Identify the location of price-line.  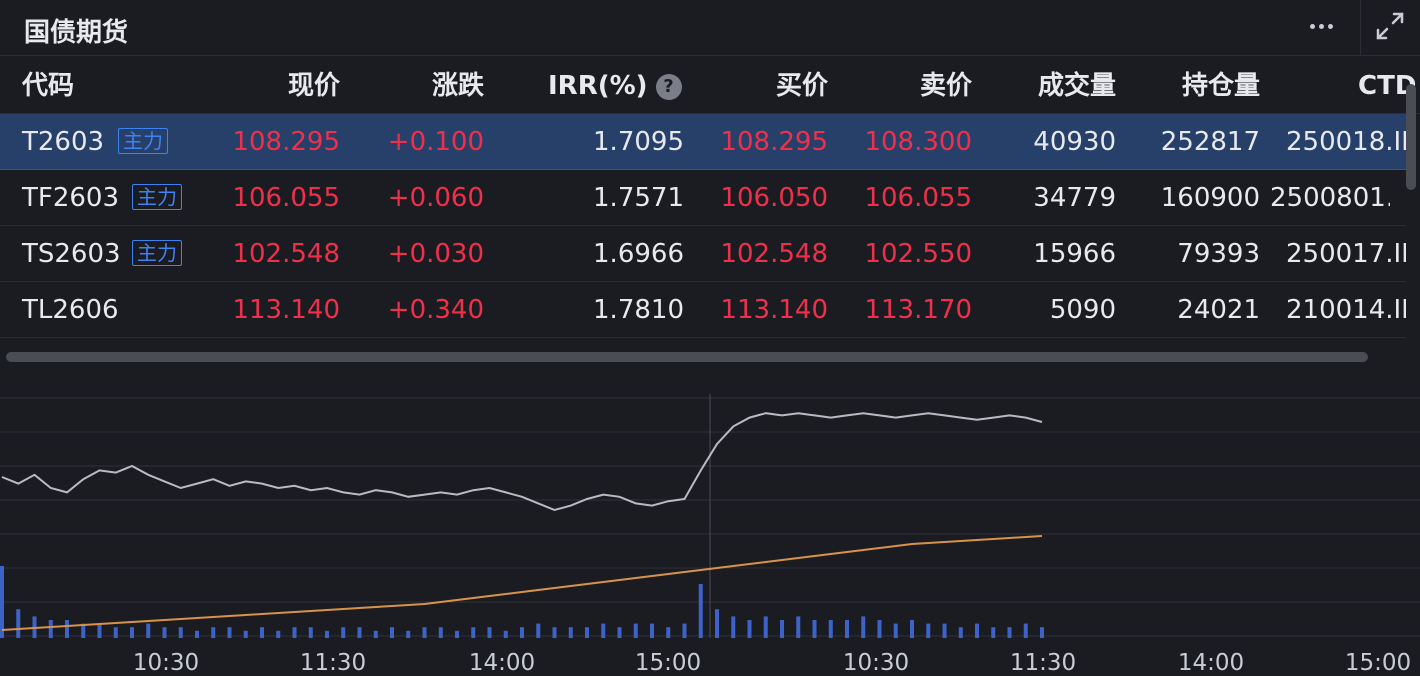
(522, 462).